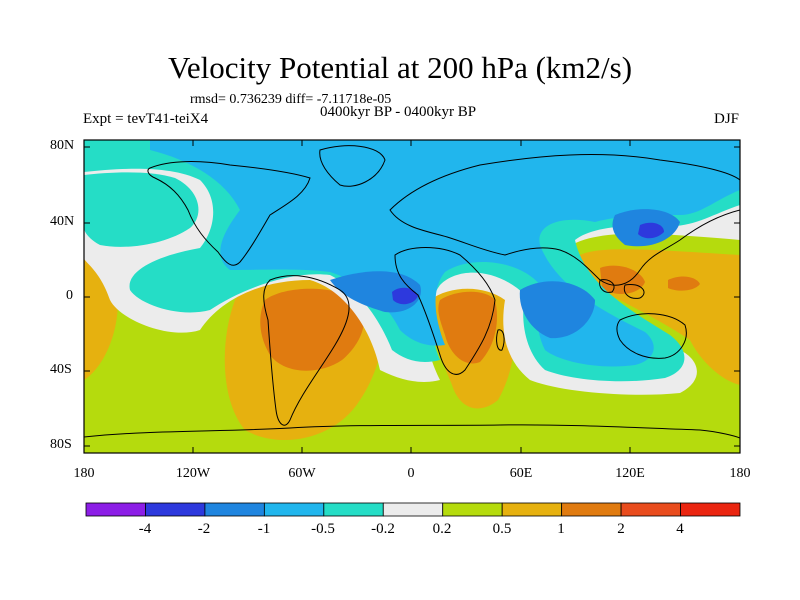 The height and width of the screenshot is (600, 800). What do you see at coordinates (411, 473) in the screenshot?
I see `lon-label-0: 0` at bounding box center [411, 473].